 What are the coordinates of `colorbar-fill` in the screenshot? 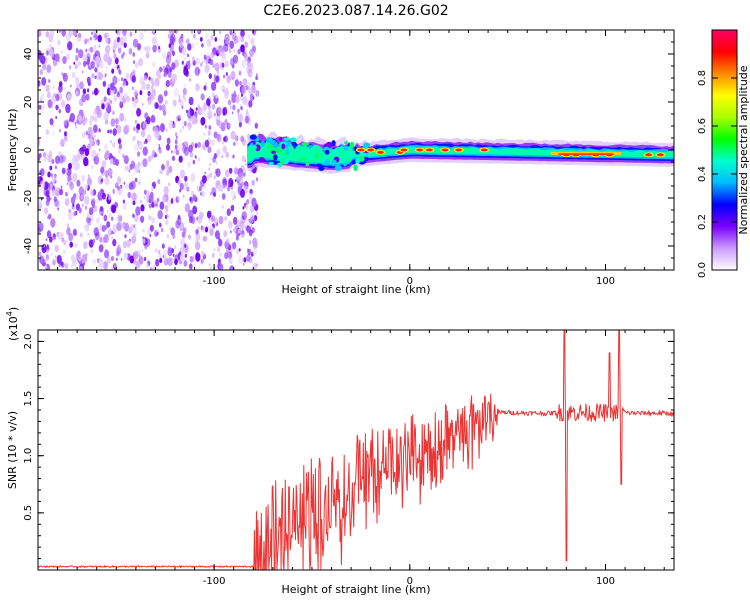 It's located at (724, 150).